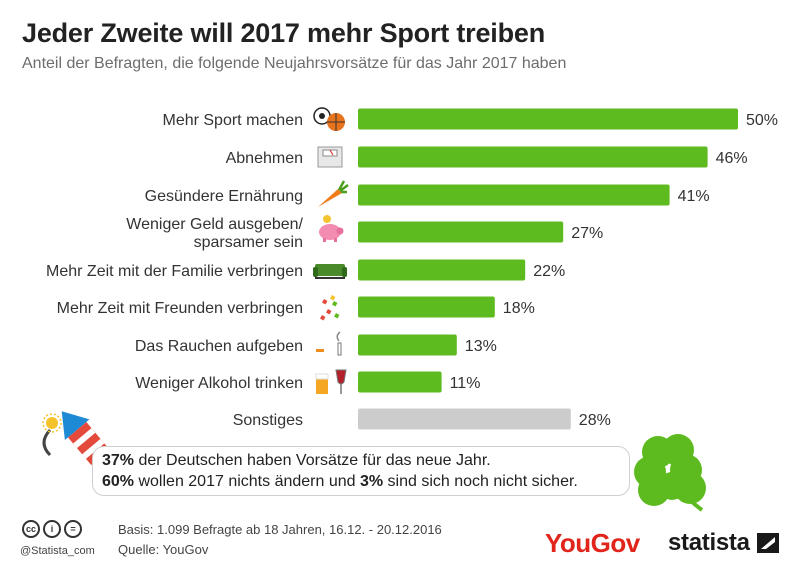  I want to click on value-label: 28%, so click(595, 420).